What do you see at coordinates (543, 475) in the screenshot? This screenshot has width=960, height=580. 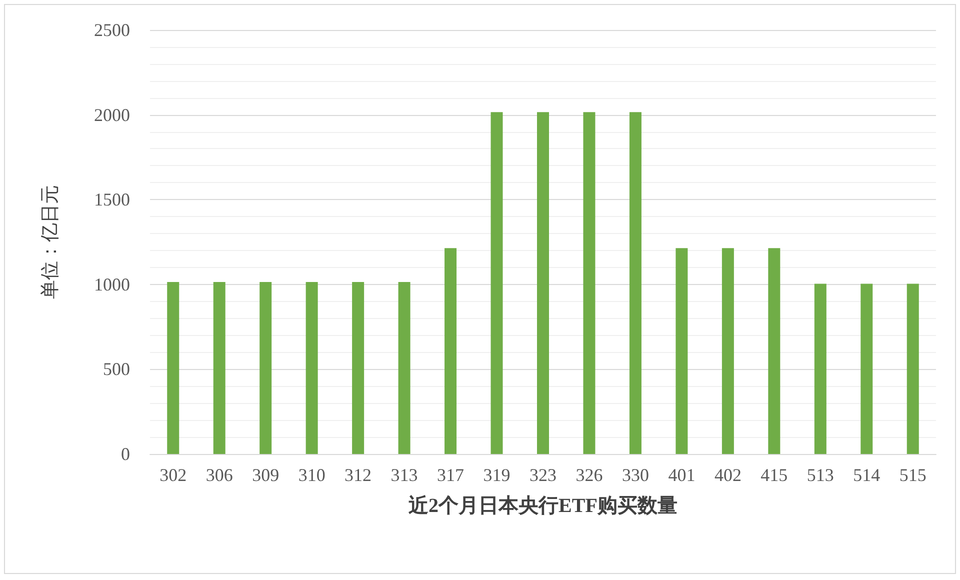 I see `x-tick-label: 323` at bounding box center [543, 475].